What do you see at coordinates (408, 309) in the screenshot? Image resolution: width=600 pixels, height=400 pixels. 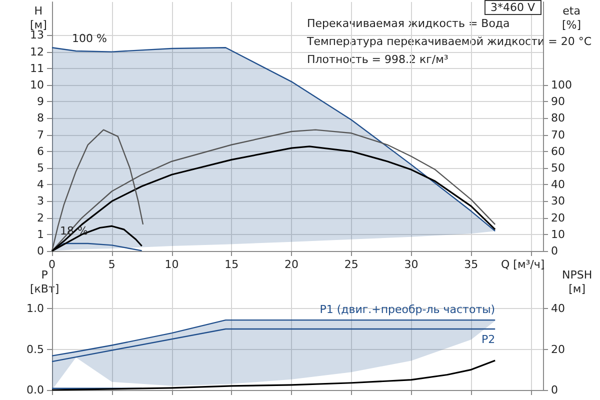 I see `series-label: P1 (двиг.+преобр-ль частоты)` at bounding box center [408, 309].